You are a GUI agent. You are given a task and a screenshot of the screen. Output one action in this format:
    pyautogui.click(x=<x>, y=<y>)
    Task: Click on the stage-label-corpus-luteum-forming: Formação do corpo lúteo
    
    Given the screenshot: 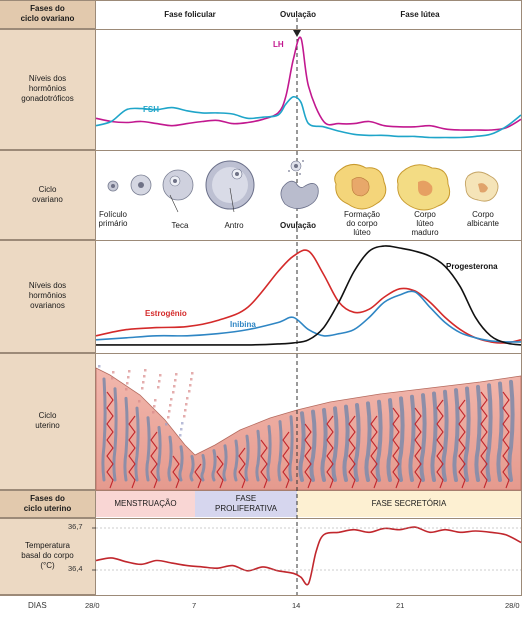 What is the action you would take?
    pyautogui.click(x=361, y=223)
    